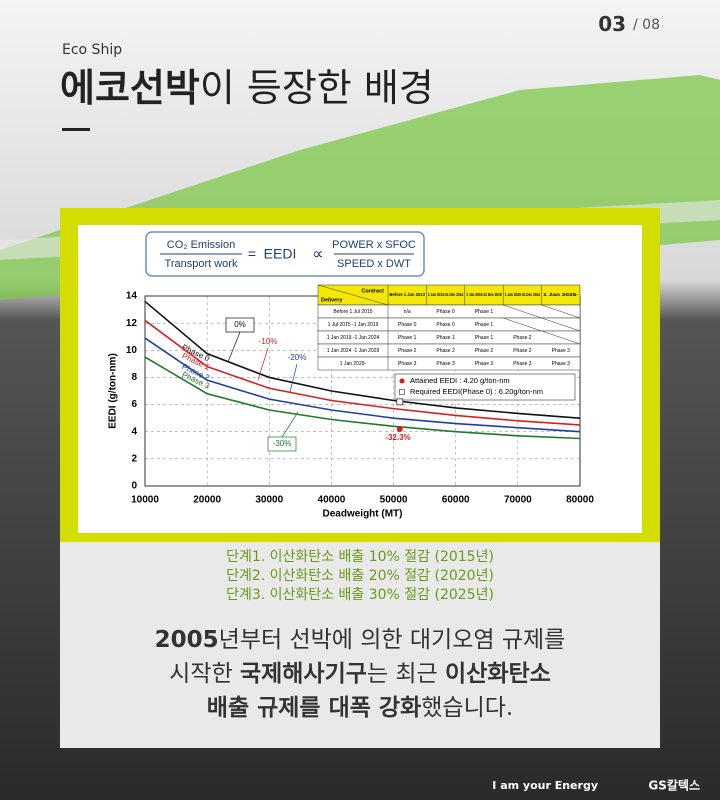 The image size is (720, 800). What do you see at coordinates (456, 500) in the screenshot?
I see `x-tick-label: 60000` at bounding box center [456, 500].